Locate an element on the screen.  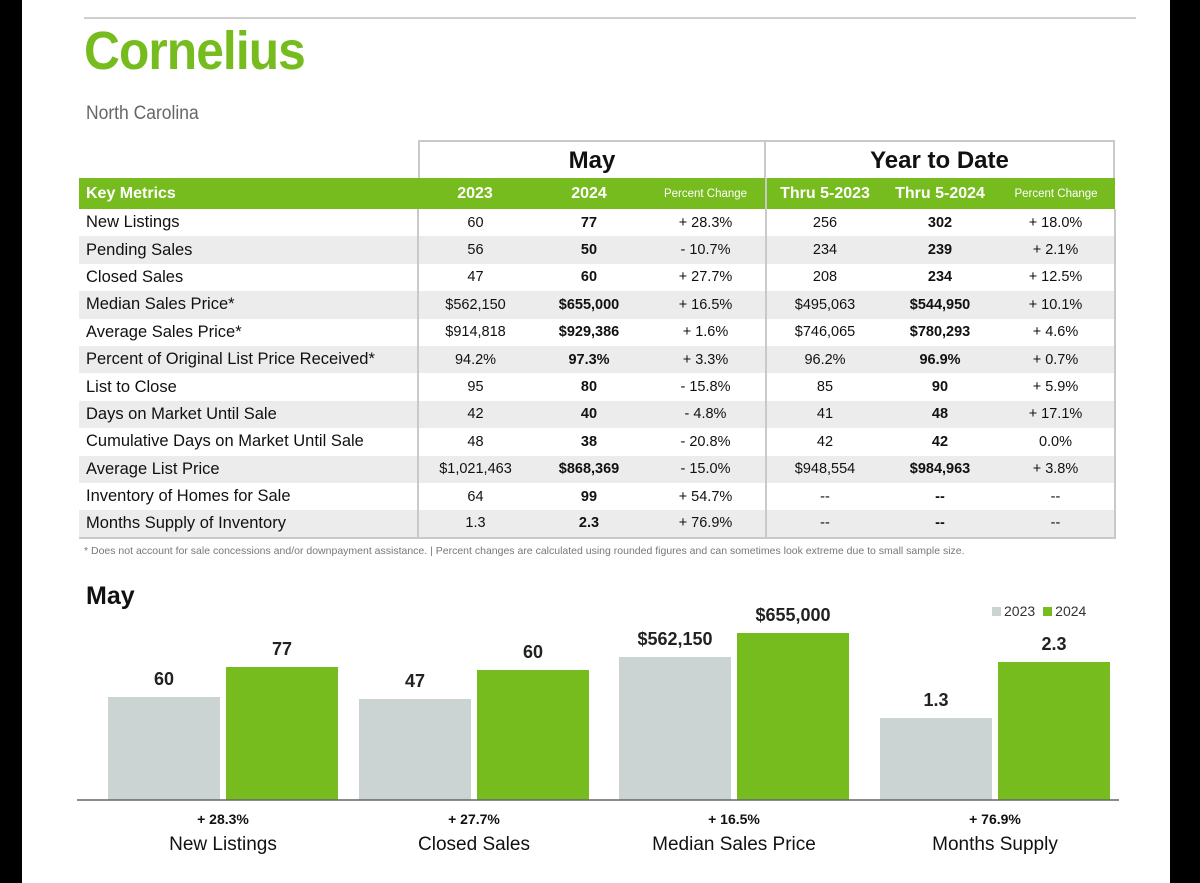
top-divider is located at coordinates (610, 18).